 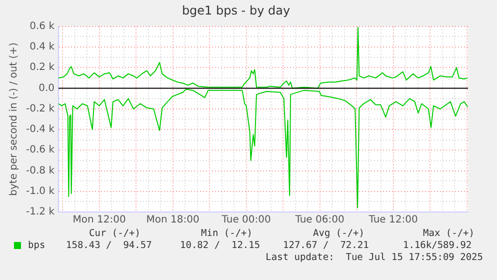 I want to click on x-tick-label: Mon 12:00, so click(x=99, y=220).